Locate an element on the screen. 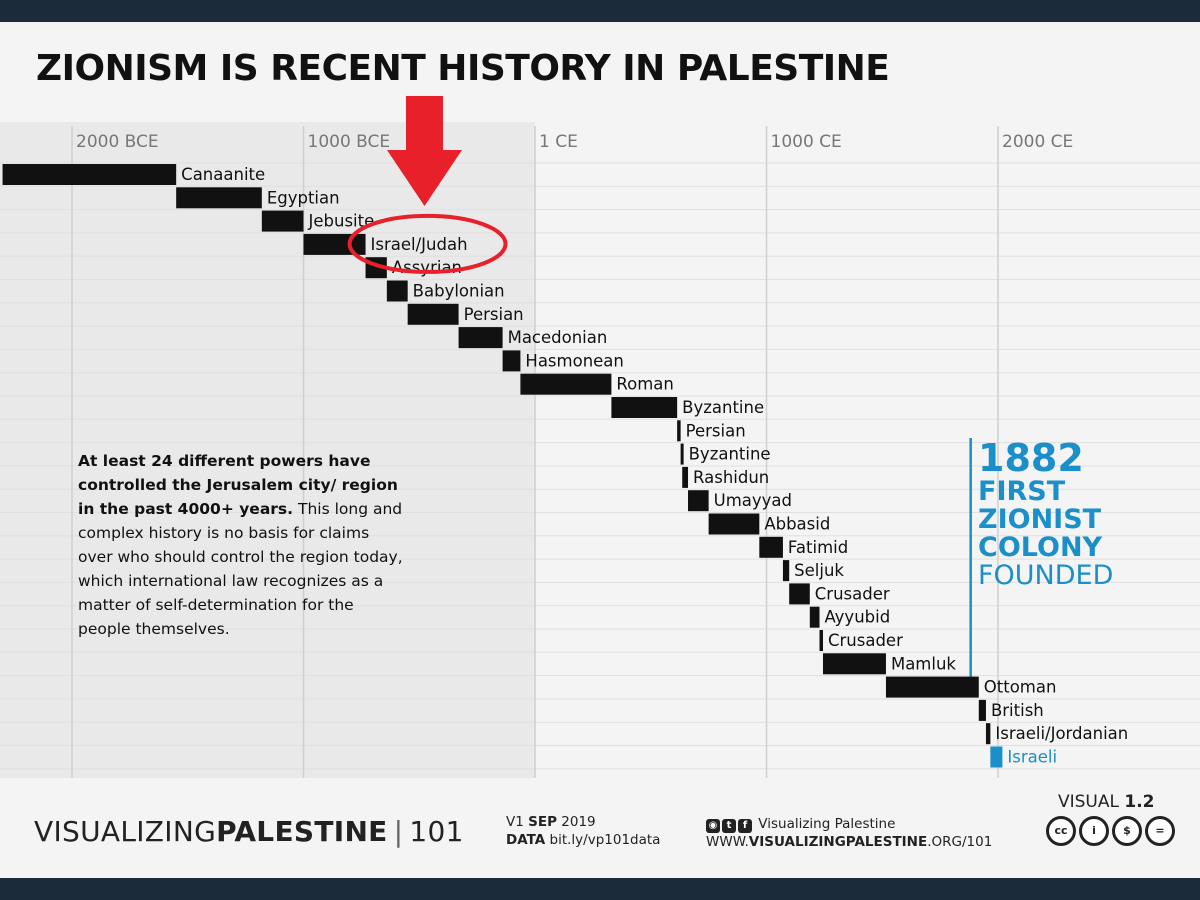  period-label: Assyrian is located at coordinates (427, 267).